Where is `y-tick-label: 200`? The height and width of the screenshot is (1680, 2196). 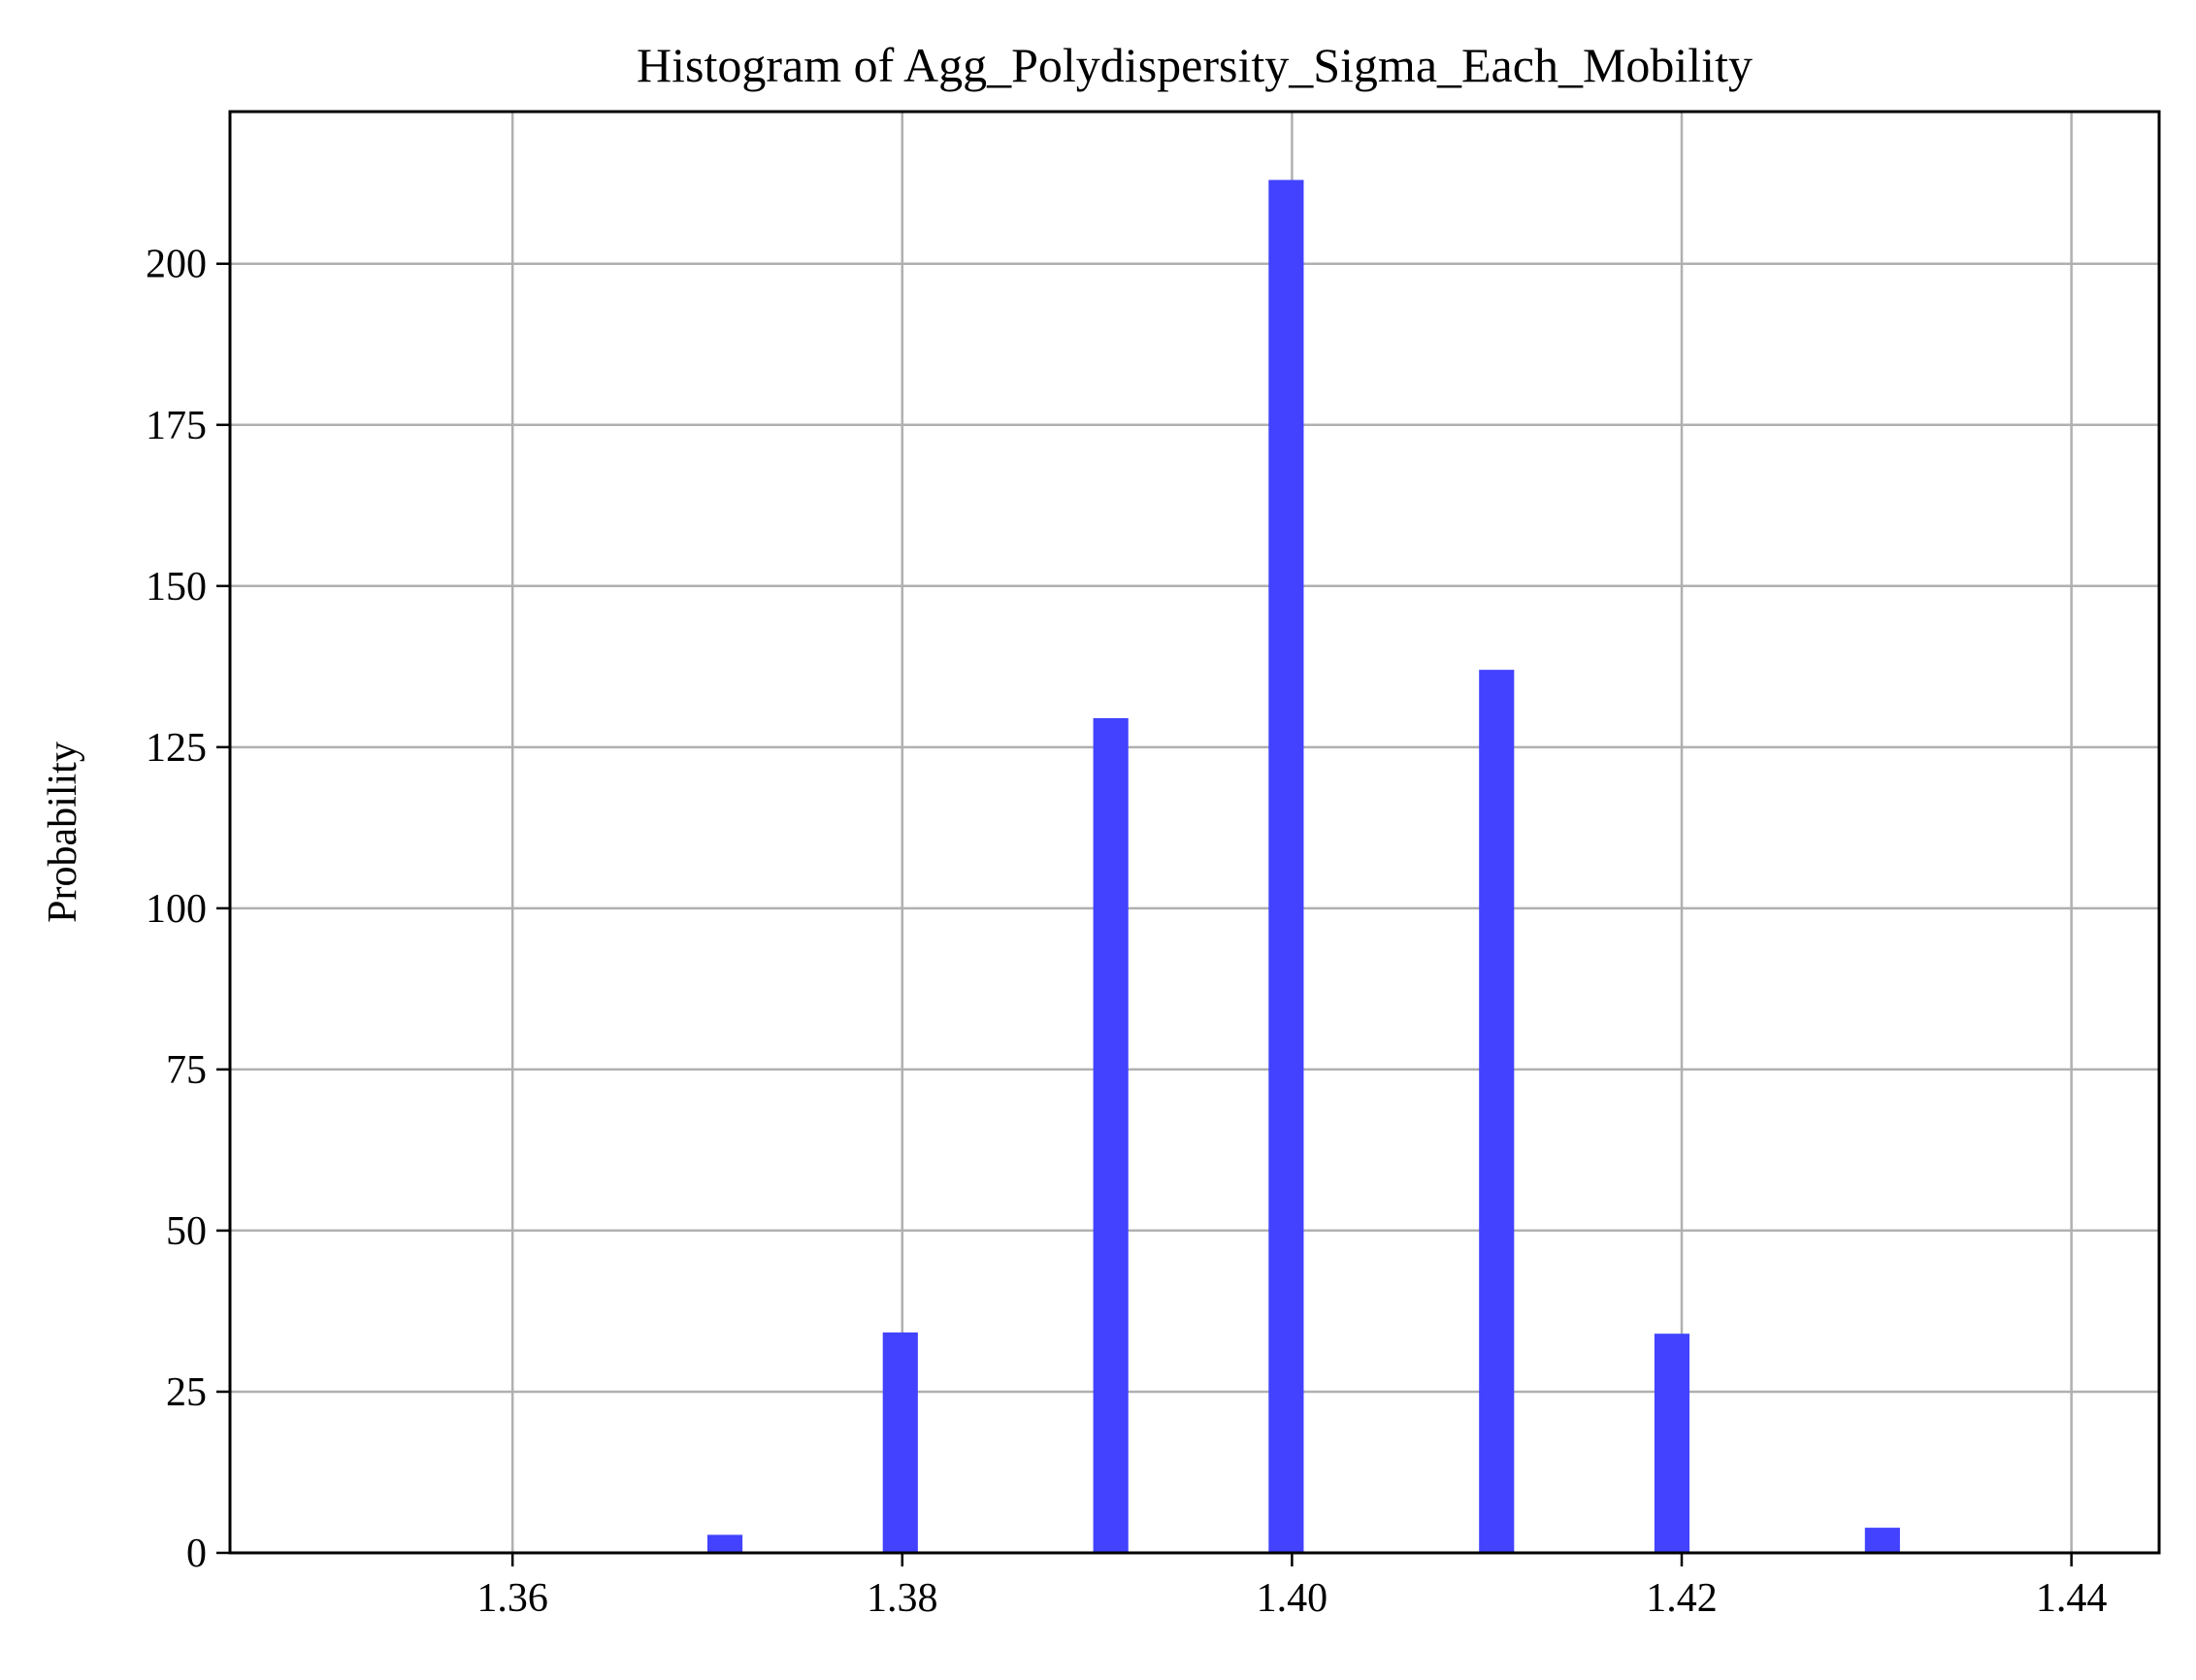
y-tick-label: 200 is located at coordinates (176, 265).